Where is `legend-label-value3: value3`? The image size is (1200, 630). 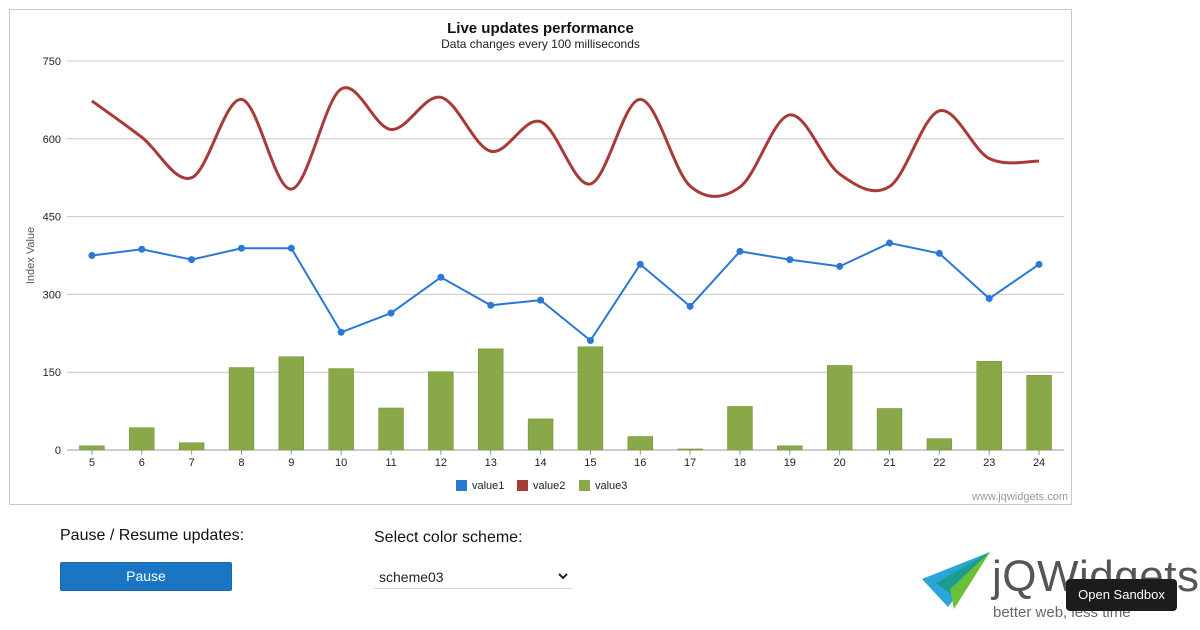 legend-label-value3: value3 is located at coordinates (611, 486).